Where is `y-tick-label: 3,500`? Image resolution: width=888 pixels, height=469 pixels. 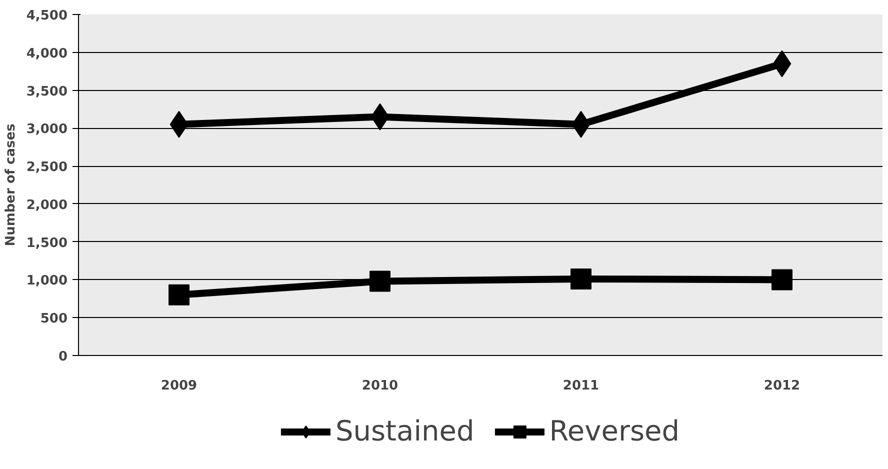
y-tick-label: 3,500 is located at coordinates (47, 92).